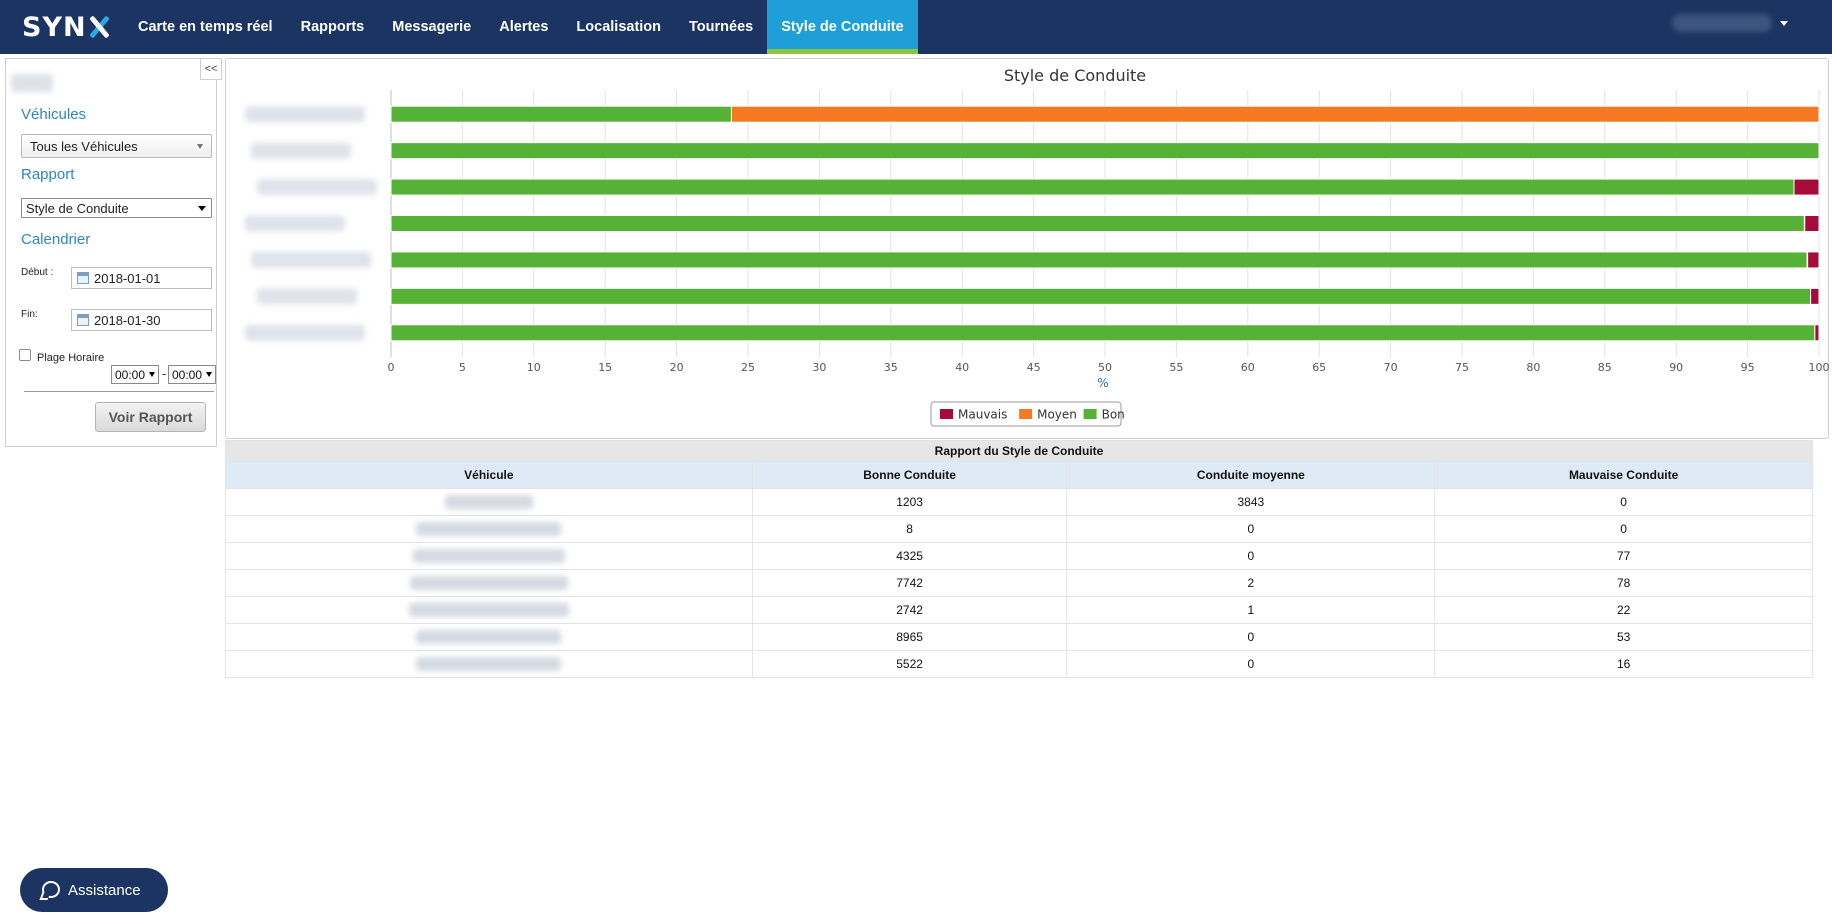 The width and height of the screenshot is (1832, 921). Describe the element at coordinates (1248, 367) in the screenshot. I see `x-tick-label: 60` at that location.